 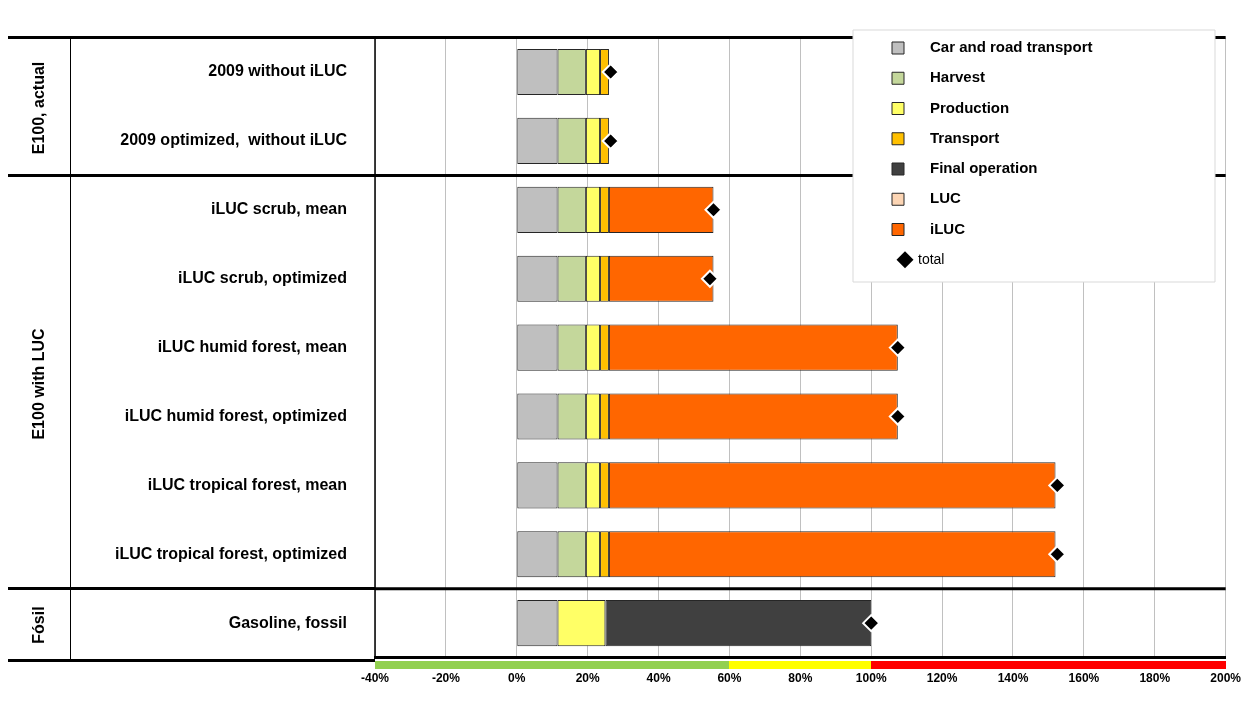 I want to click on legend-label: iLUC, so click(x=948, y=228).